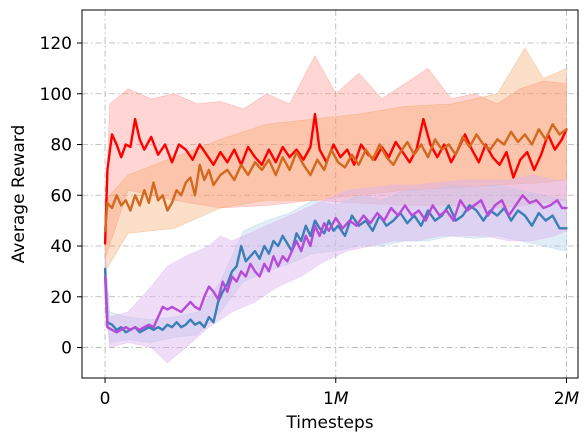 Image resolution: width=587 pixels, height=447 pixels. What do you see at coordinates (567, 399) in the screenshot?
I see `x-tick-label: 2M` at bounding box center [567, 399].